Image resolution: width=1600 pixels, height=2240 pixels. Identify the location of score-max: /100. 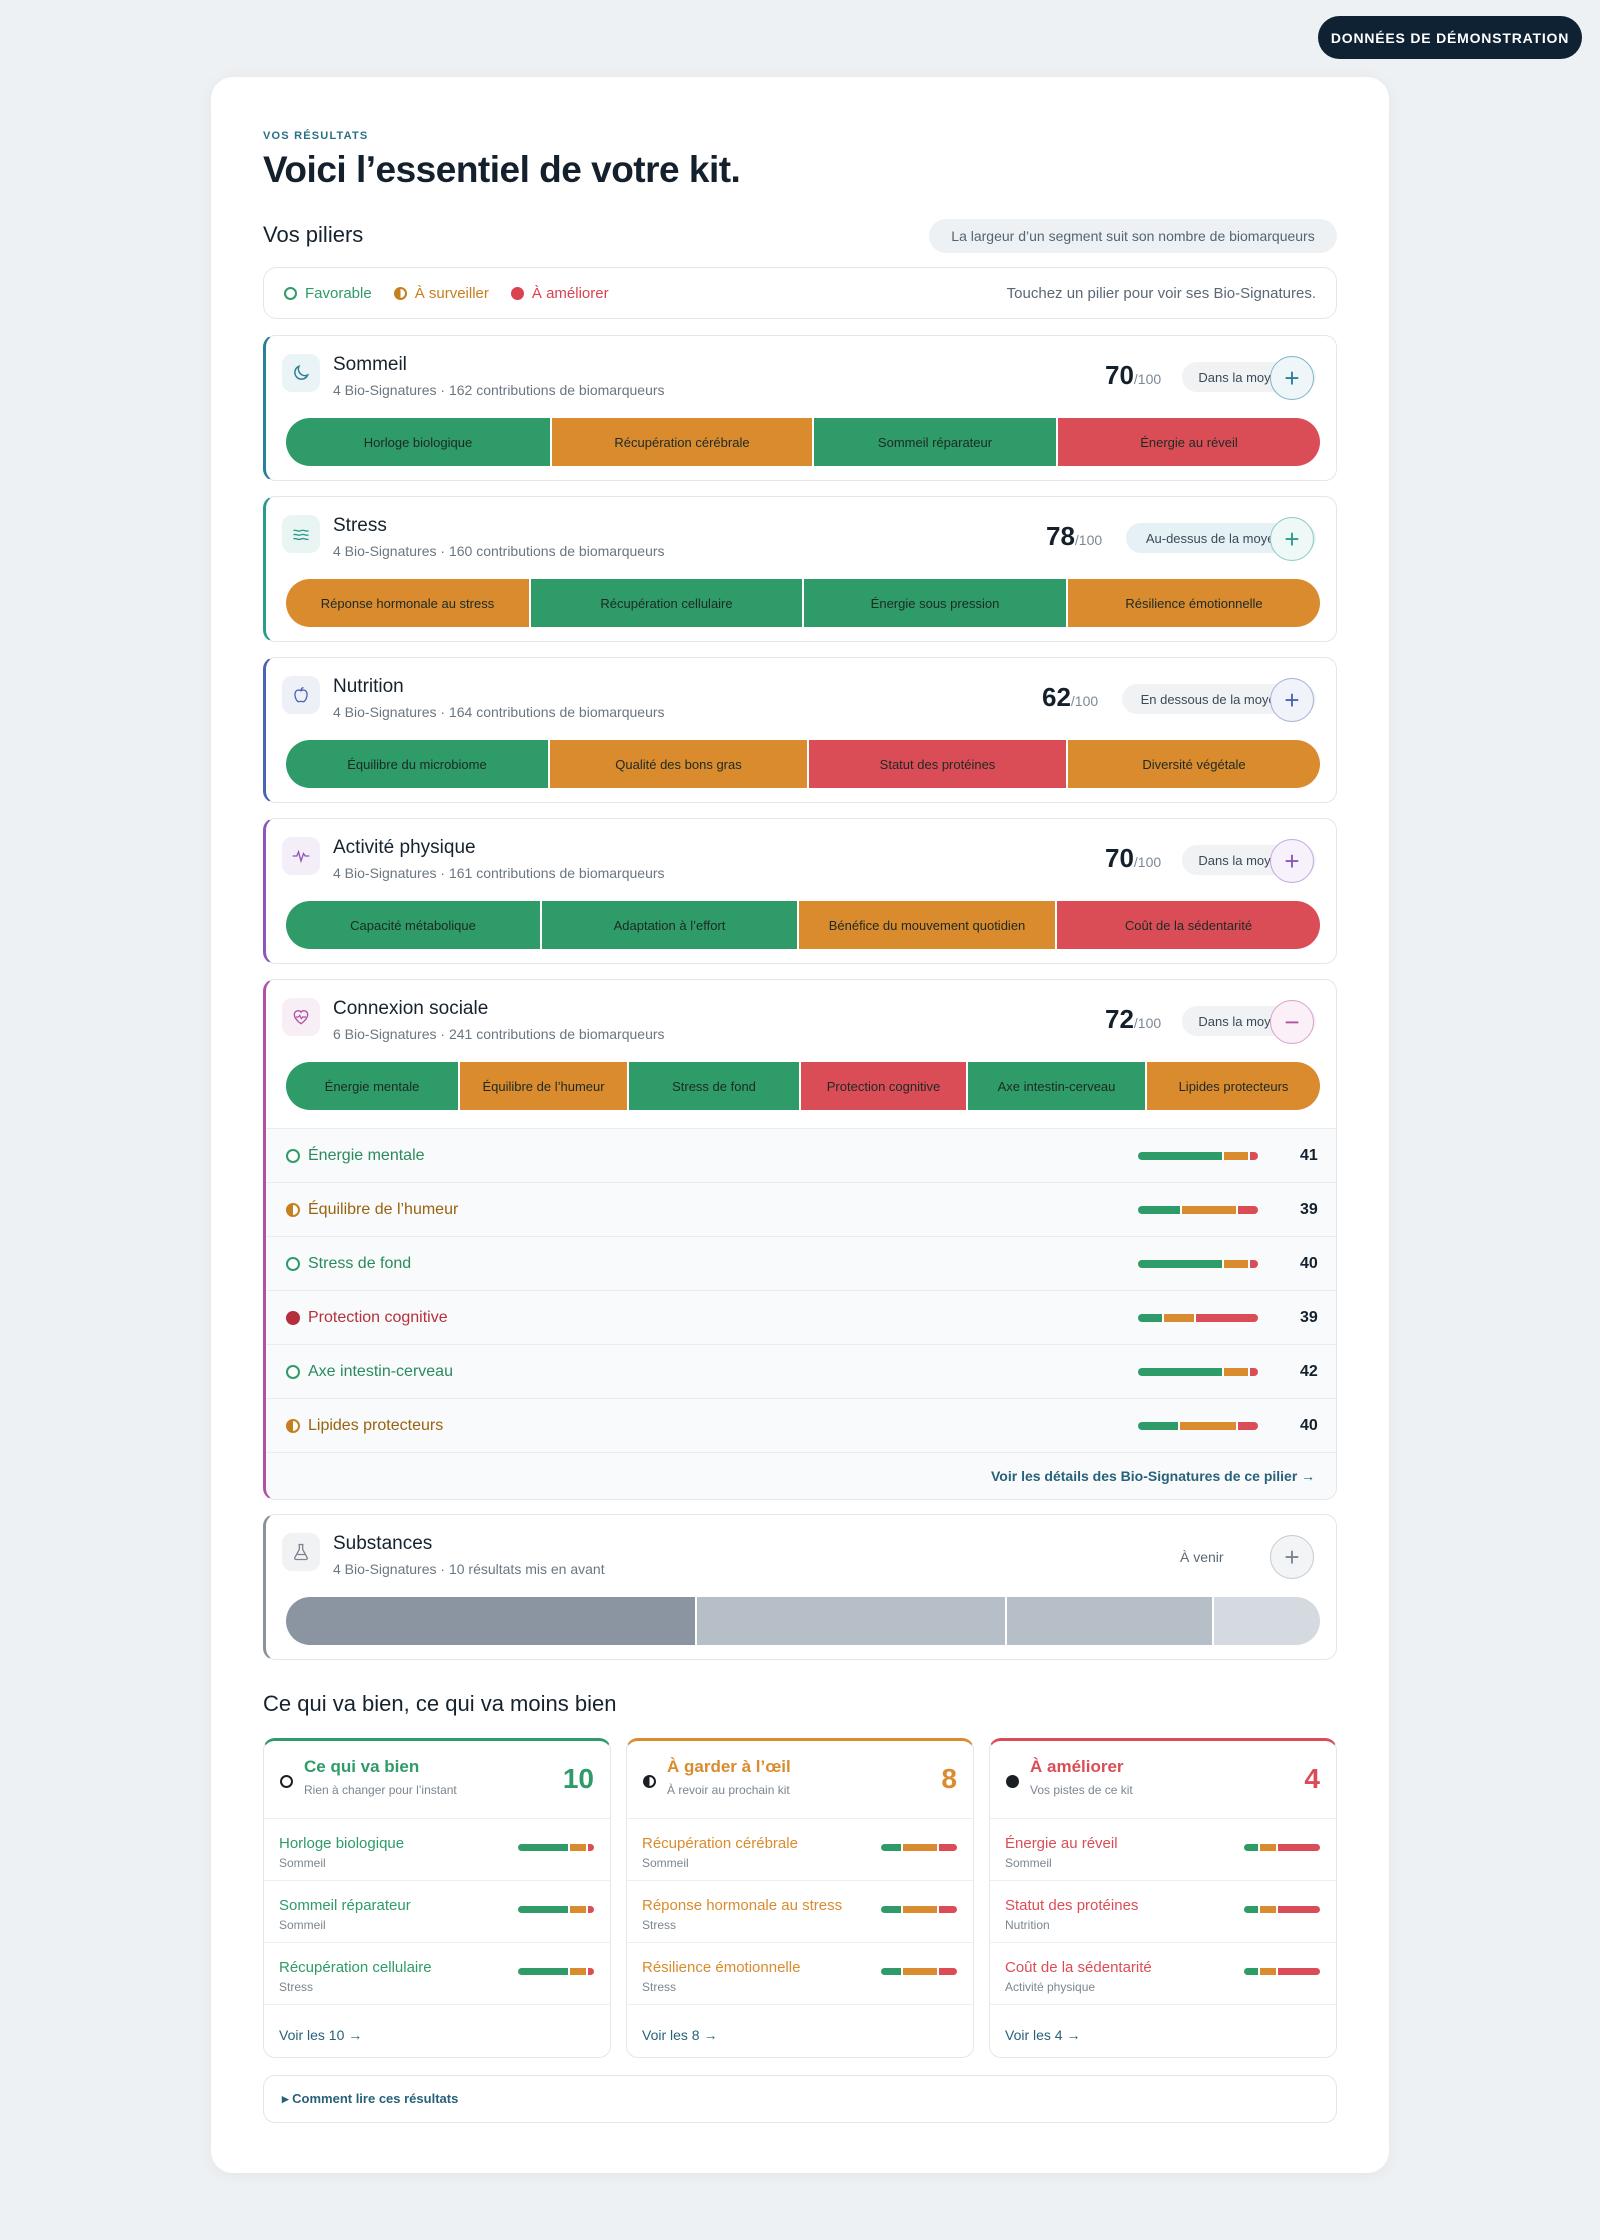
(1147, 862).